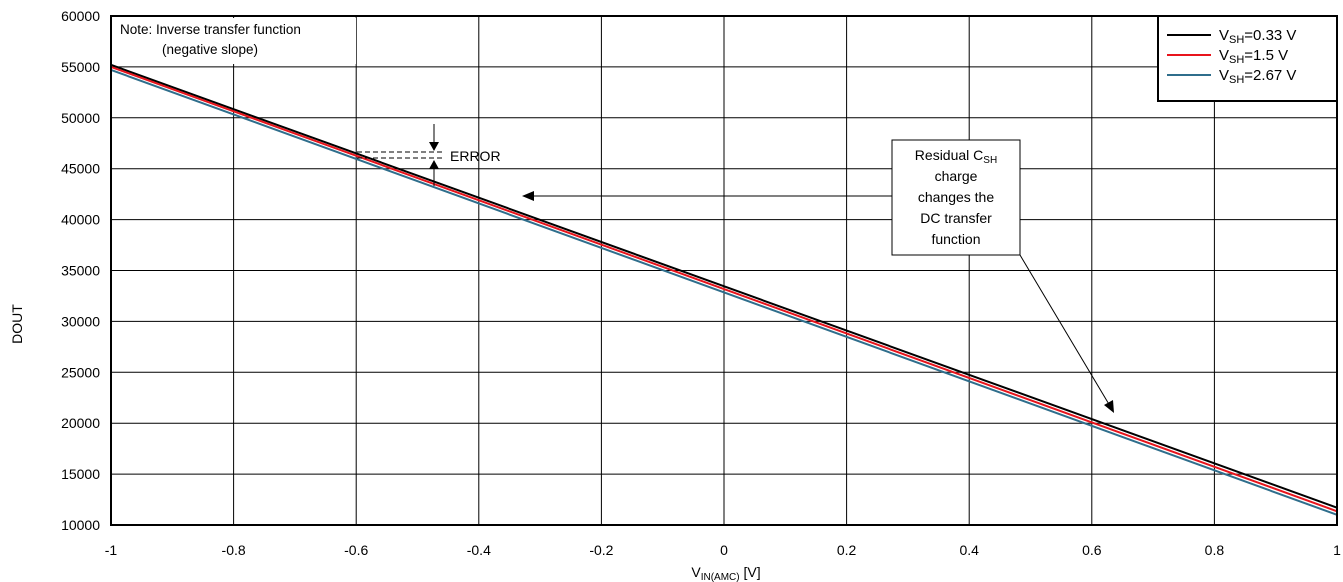 The width and height of the screenshot is (1343, 582). Describe the element at coordinates (1215, 550) in the screenshot. I see `x-tick-label: 0.8` at that location.